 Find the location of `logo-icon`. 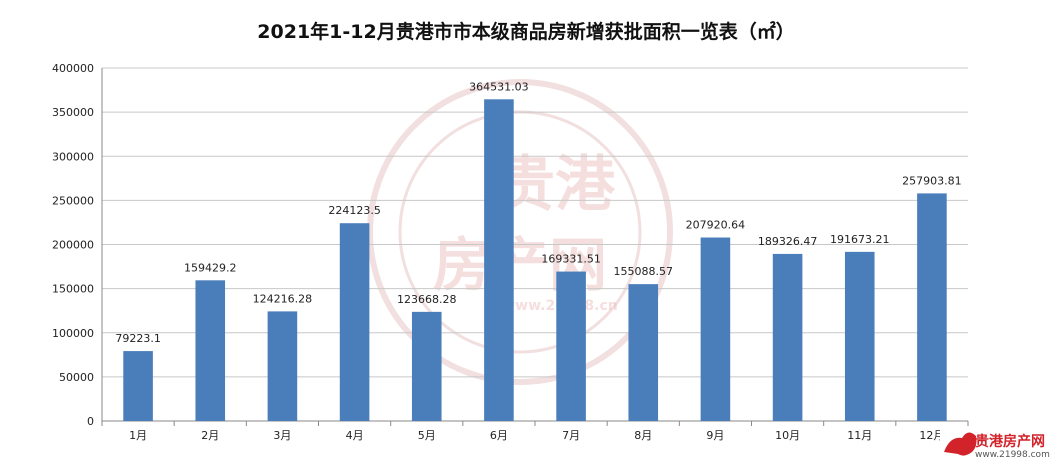

logo-icon is located at coordinates (960, 444).